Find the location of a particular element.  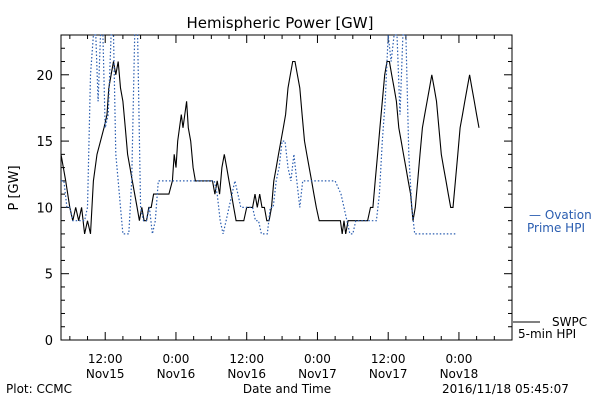

y-tick-label: 20 is located at coordinates (44, 76).